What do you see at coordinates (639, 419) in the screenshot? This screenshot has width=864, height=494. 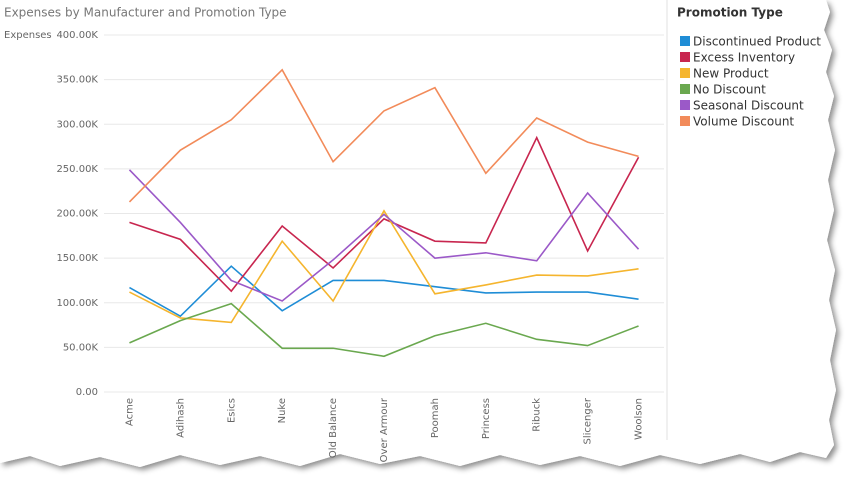 I see `x-tick-label: Woolson` at bounding box center [639, 419].